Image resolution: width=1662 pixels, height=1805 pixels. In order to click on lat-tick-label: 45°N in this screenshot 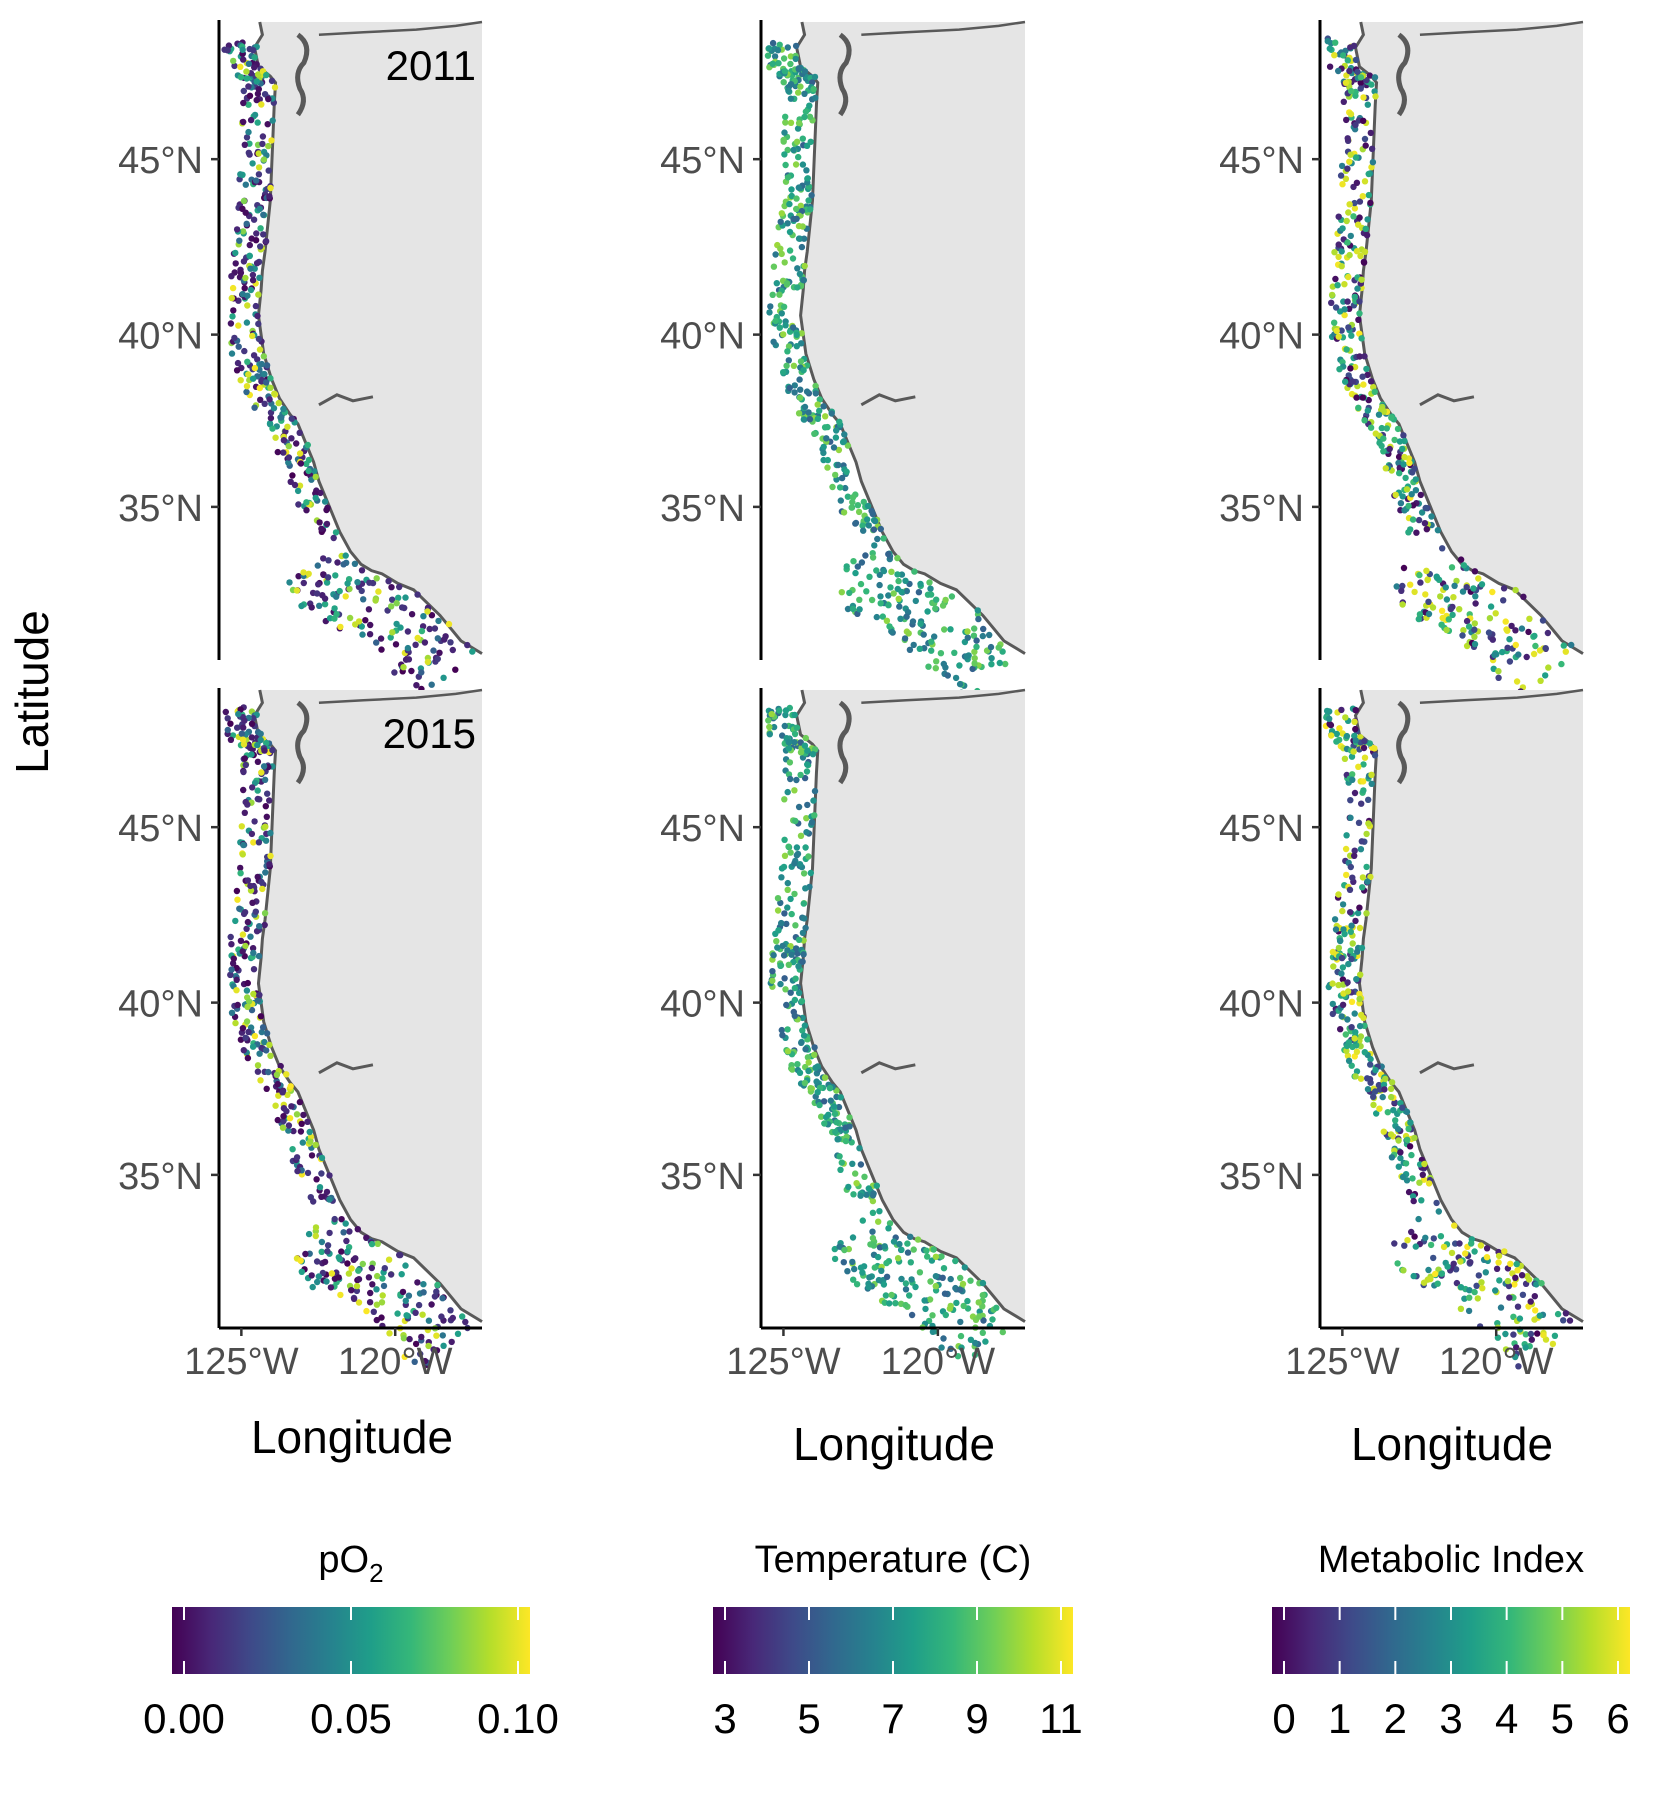, I will do `click(702, 161)`.